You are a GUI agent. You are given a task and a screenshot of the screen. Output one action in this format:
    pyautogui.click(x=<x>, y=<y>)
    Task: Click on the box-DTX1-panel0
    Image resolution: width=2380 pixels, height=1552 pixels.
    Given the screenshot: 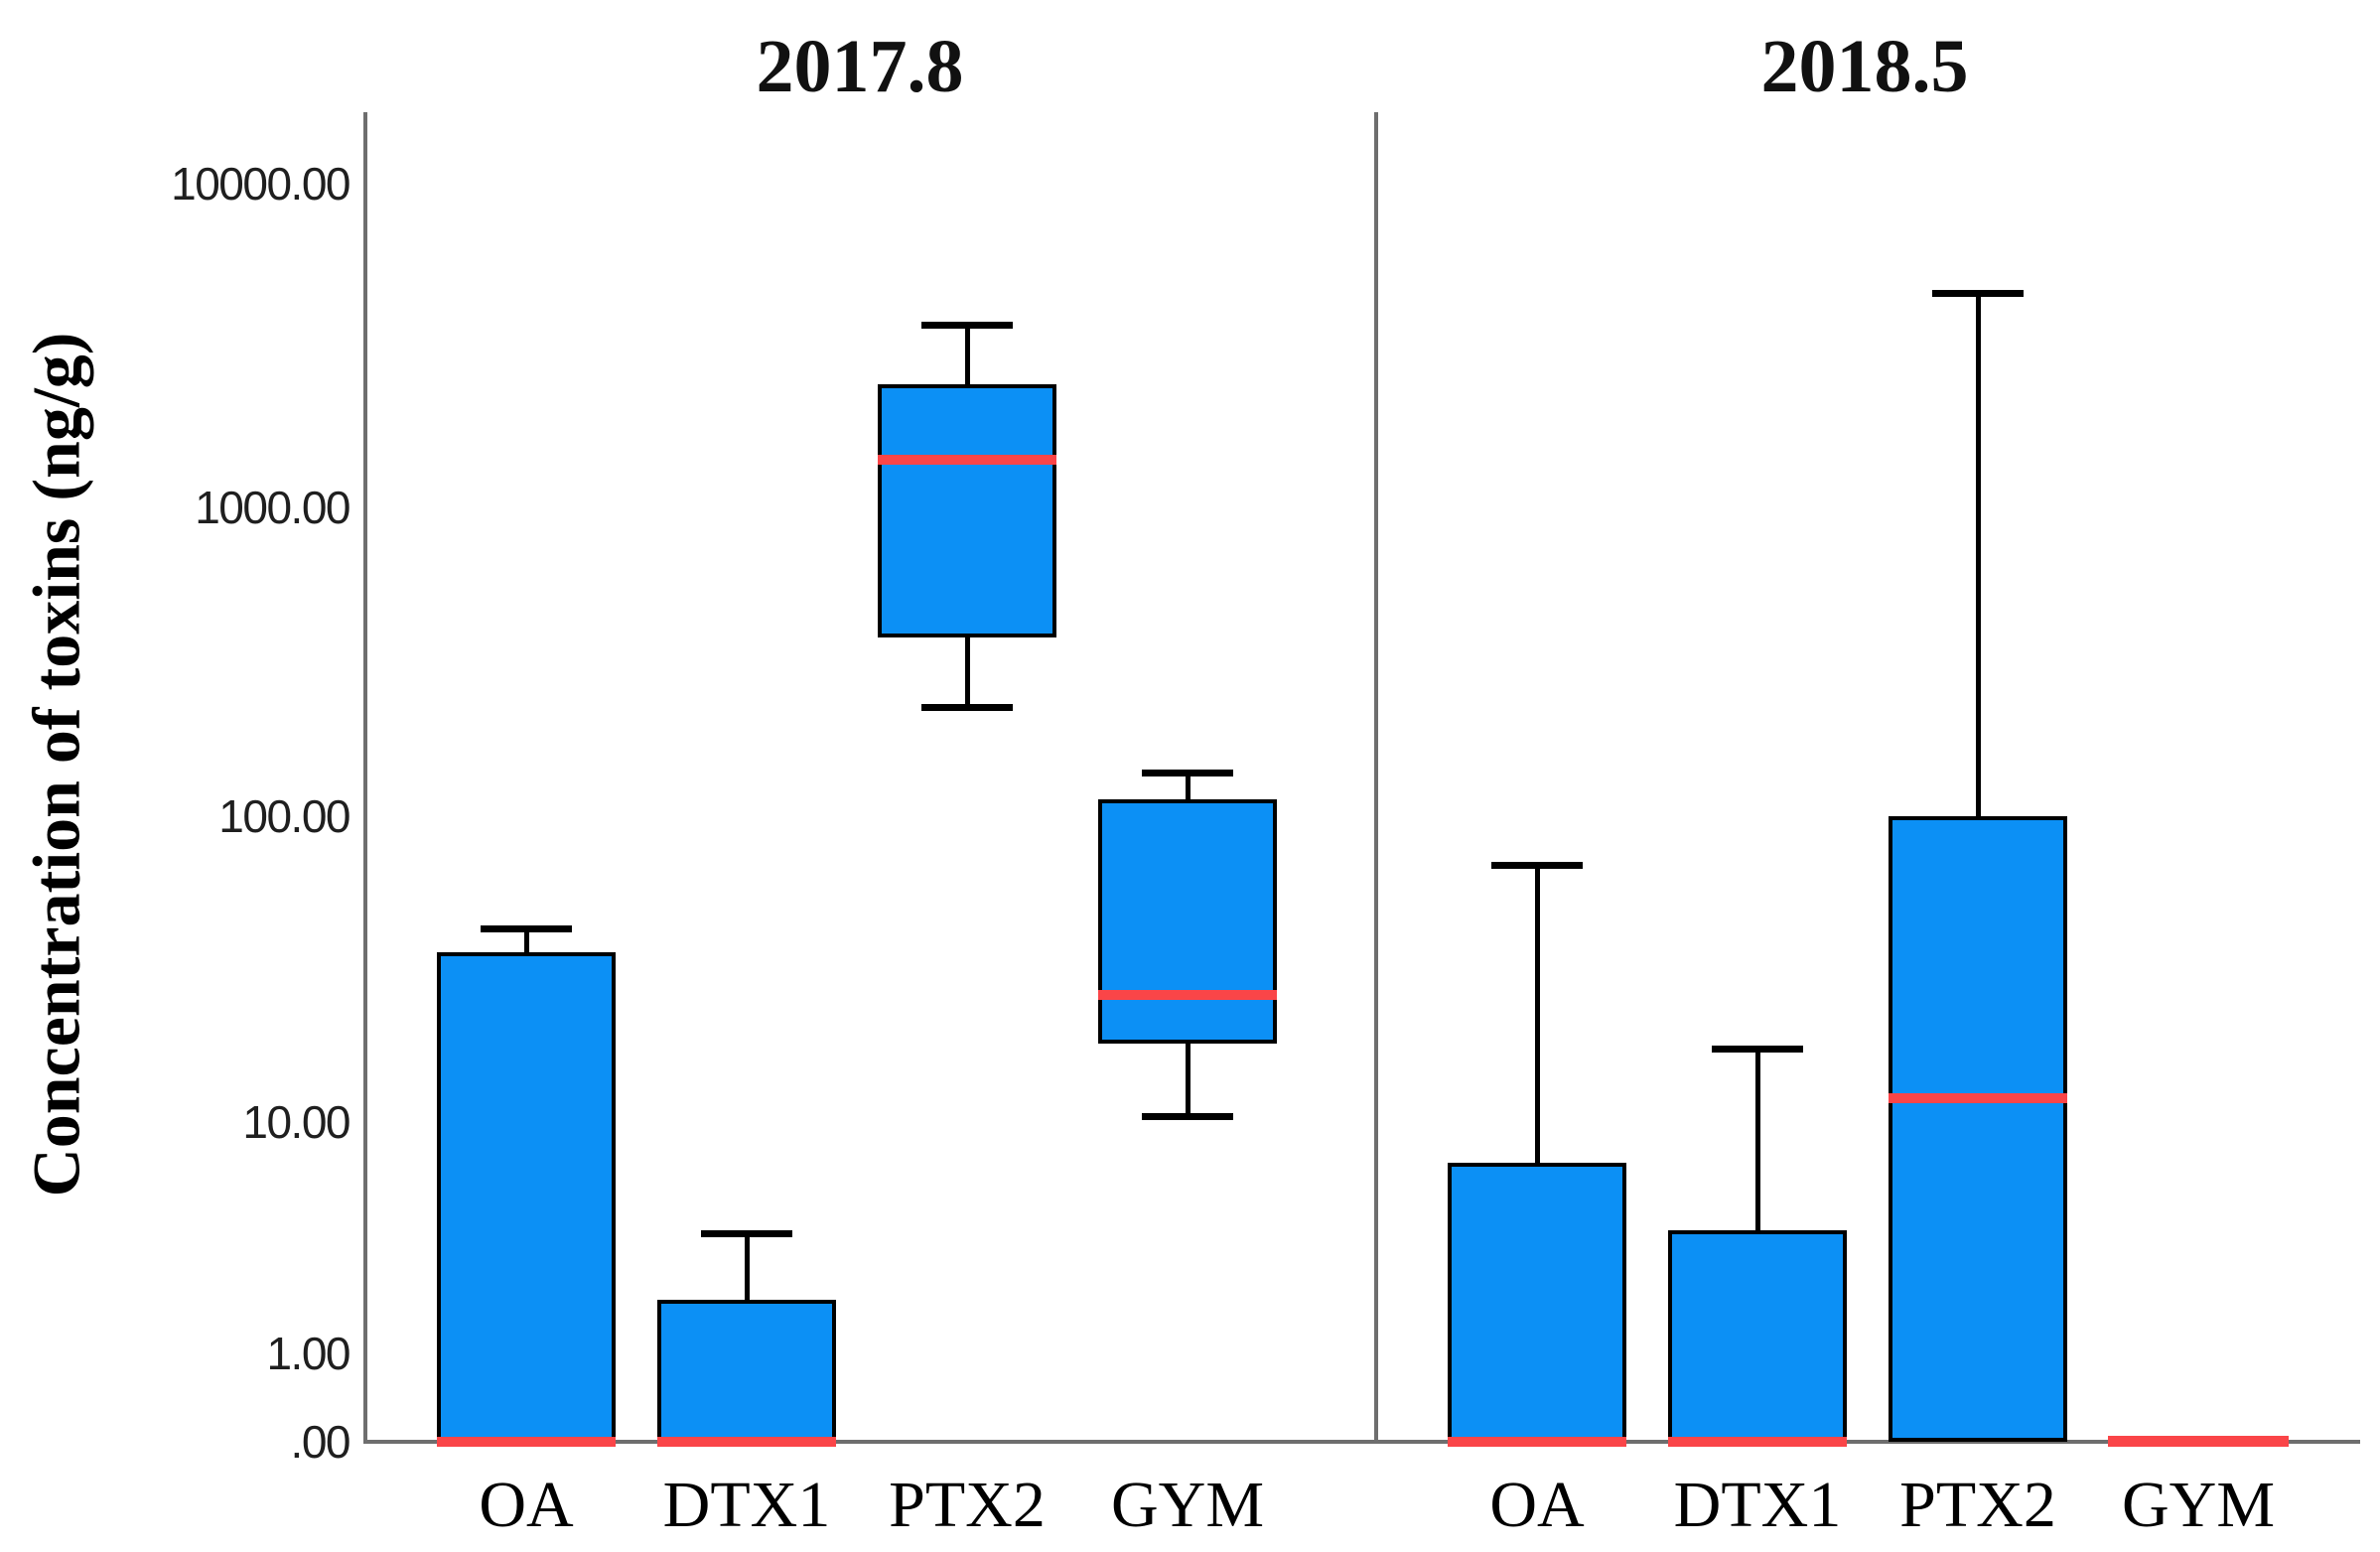 What is the action you would take?
    pyautogui.click(x=746, y=1371)
    